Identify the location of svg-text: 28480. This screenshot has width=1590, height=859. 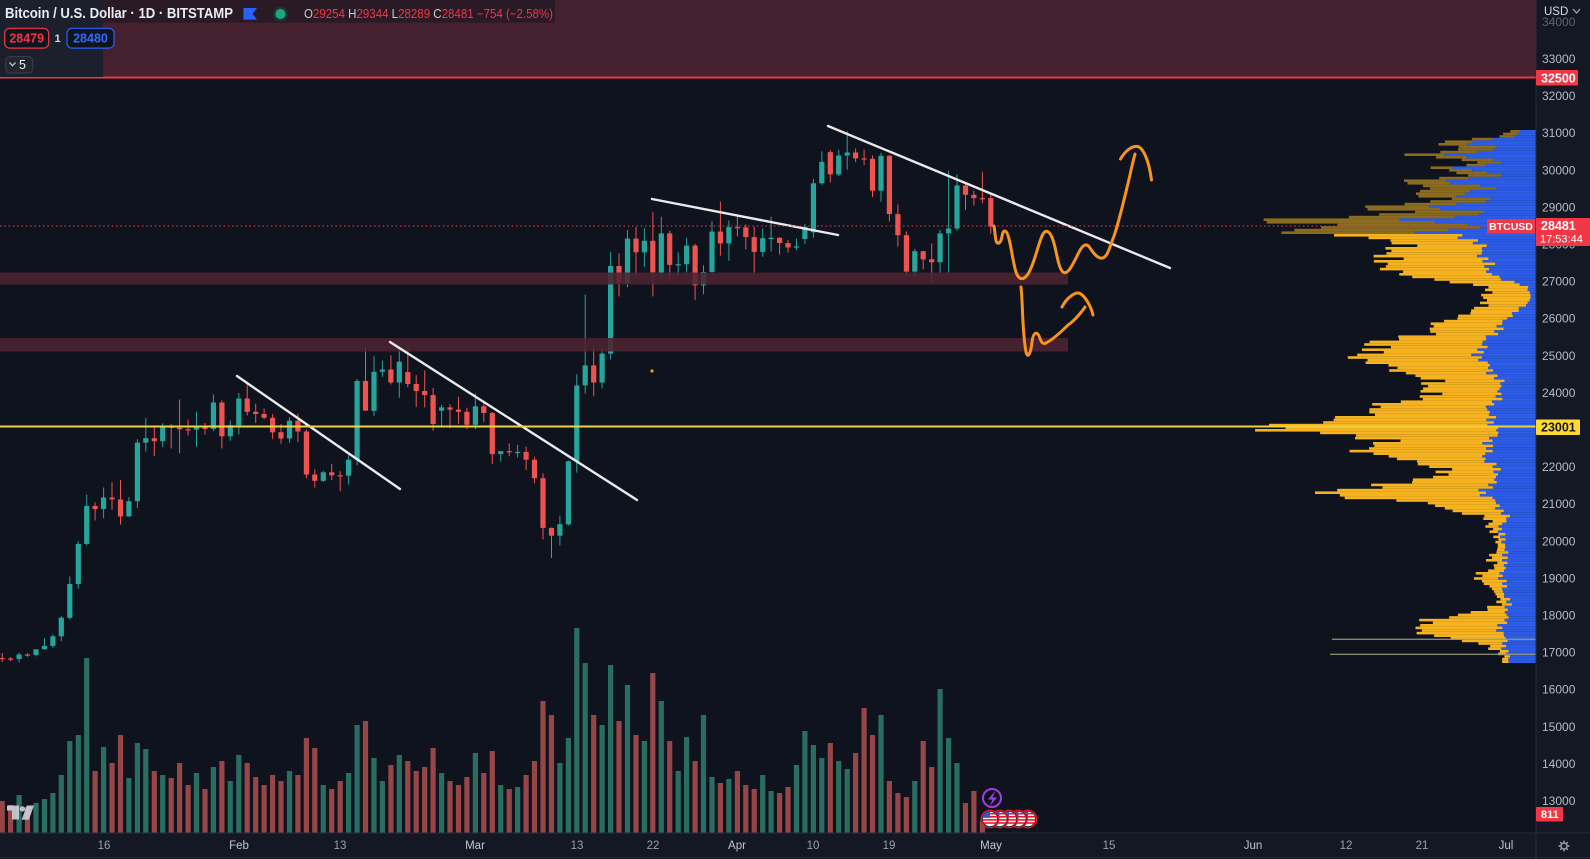
(90, 38).